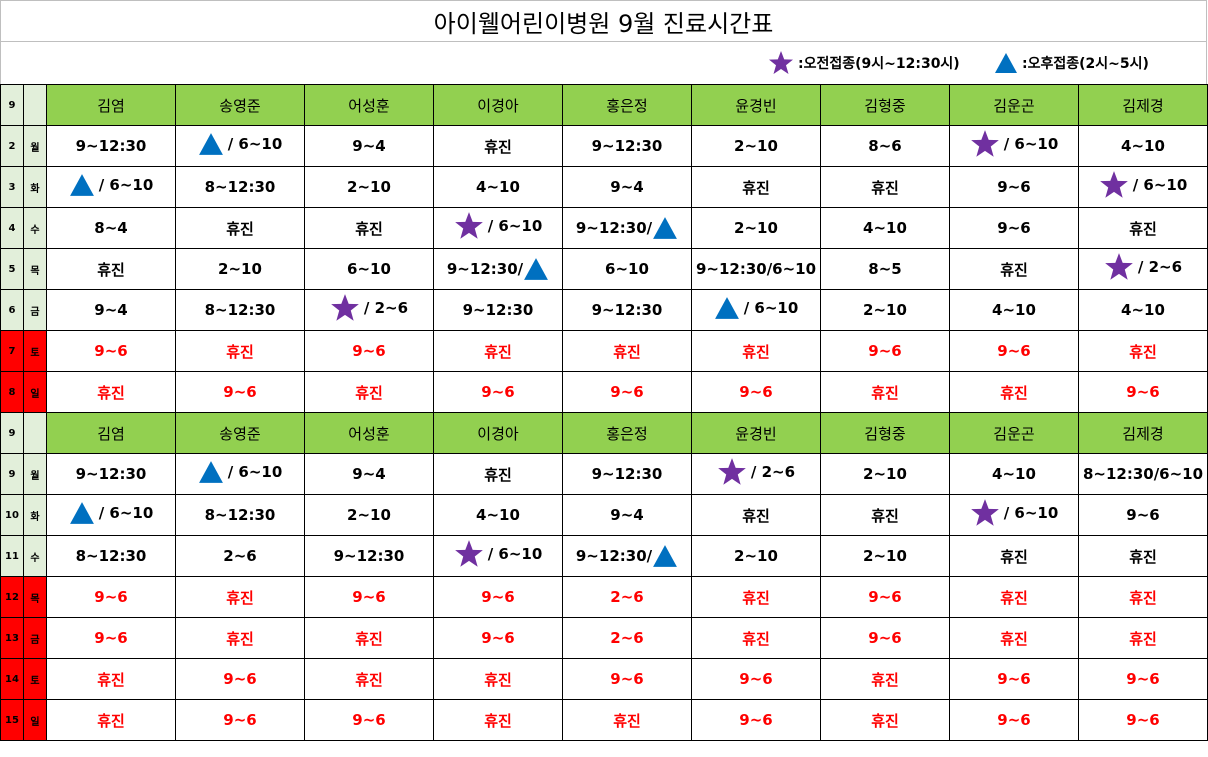 The image size is (1208, 757). What do you see at coordinates (111, 228) in the screenshot?
I see `schedule-cell: 8~4` at bounding box center [111, 228].